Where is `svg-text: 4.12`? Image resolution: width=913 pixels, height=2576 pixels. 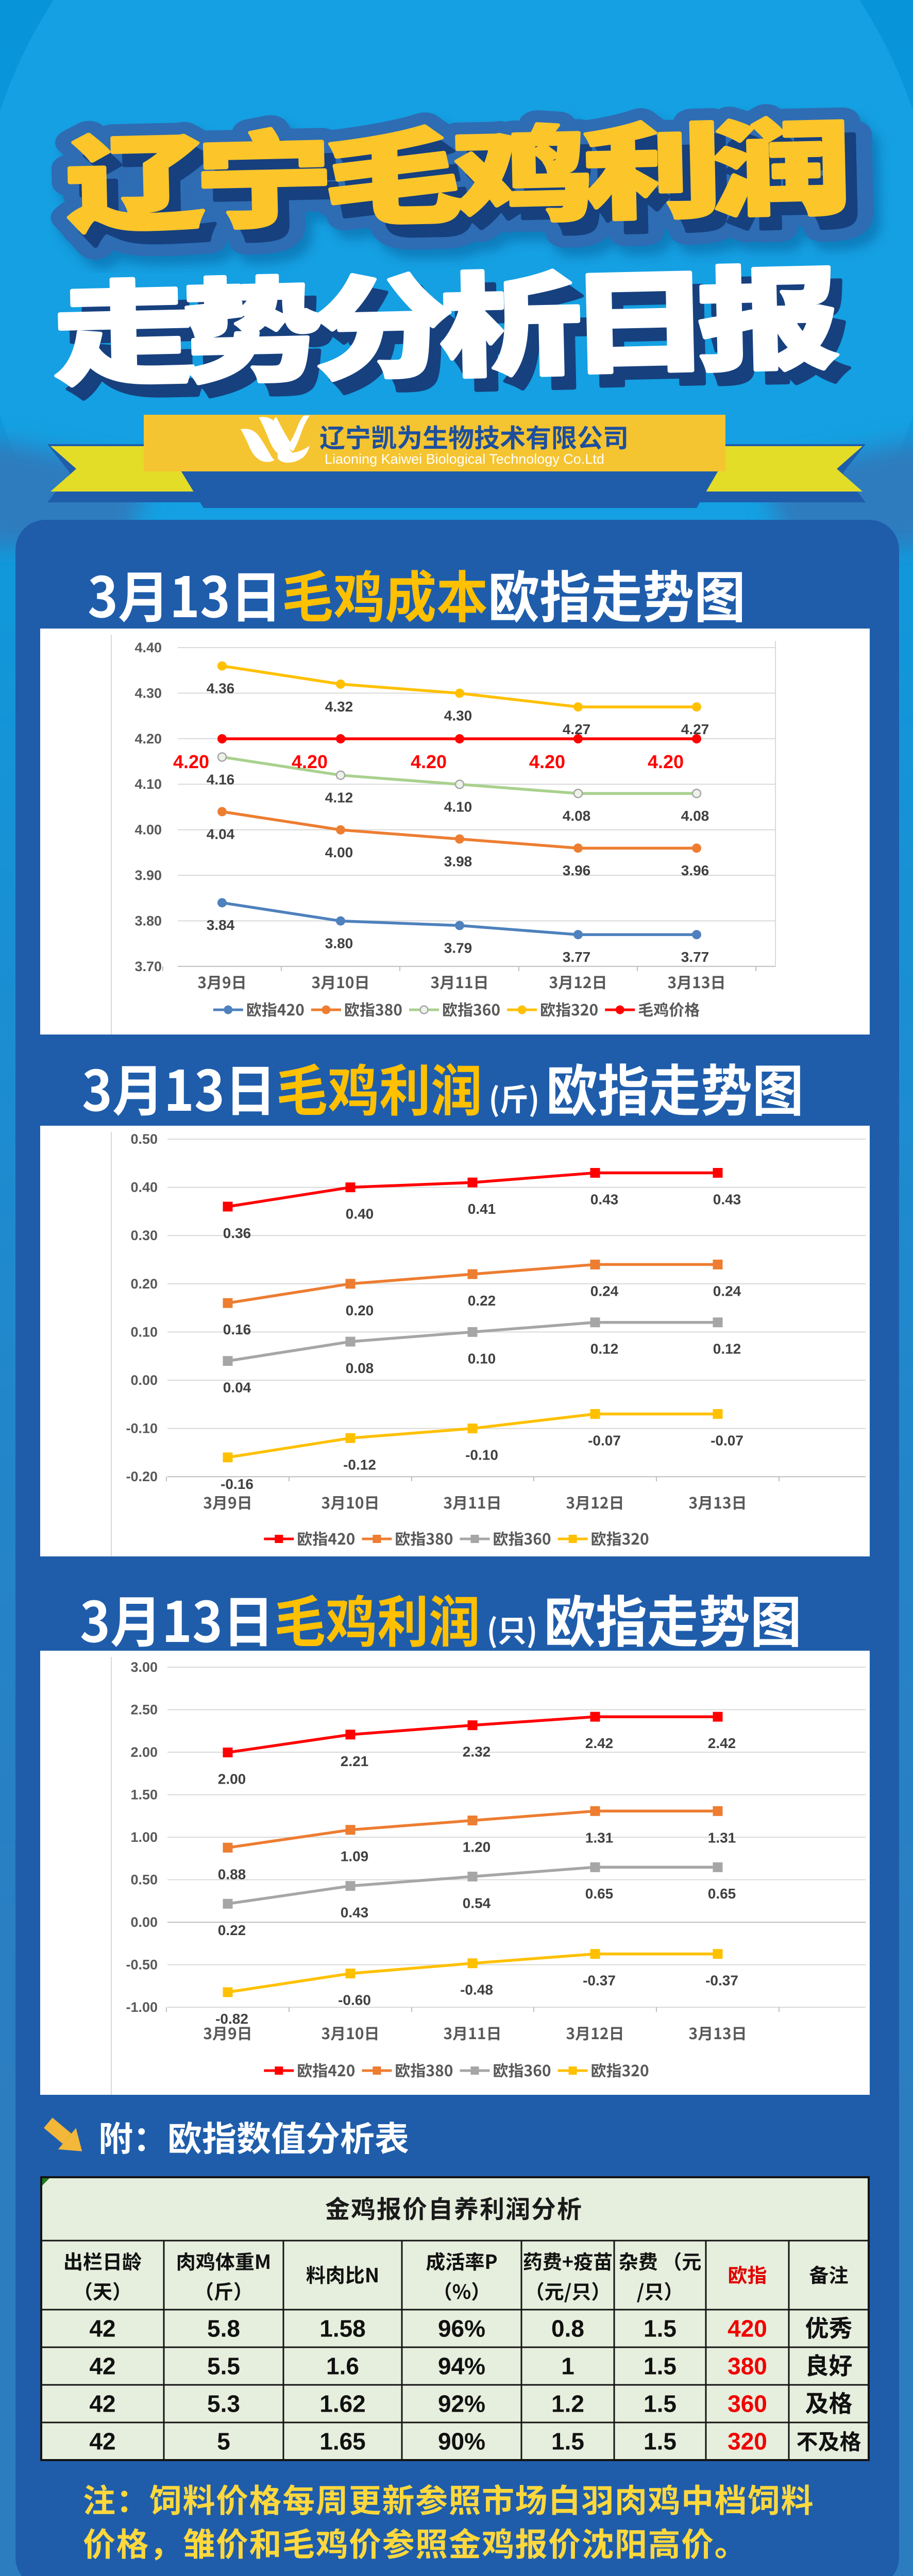
svg-text: 4.12 is located at coordinates (339, 798).